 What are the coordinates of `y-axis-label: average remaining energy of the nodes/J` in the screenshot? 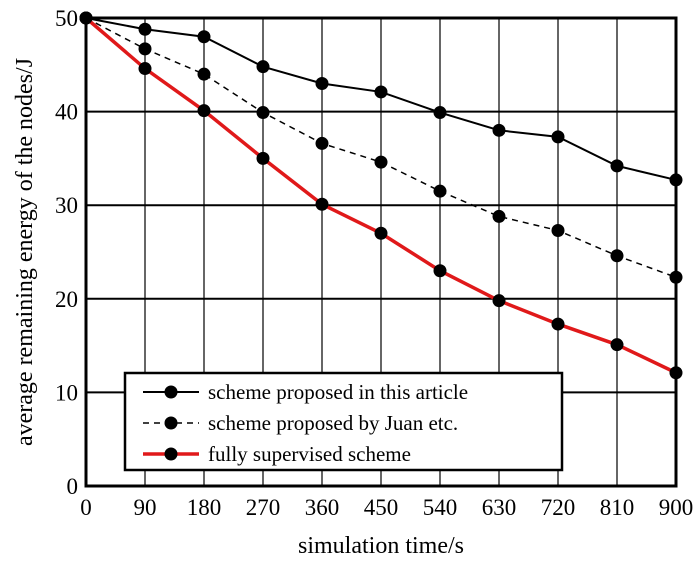 It's located at (25, 252).